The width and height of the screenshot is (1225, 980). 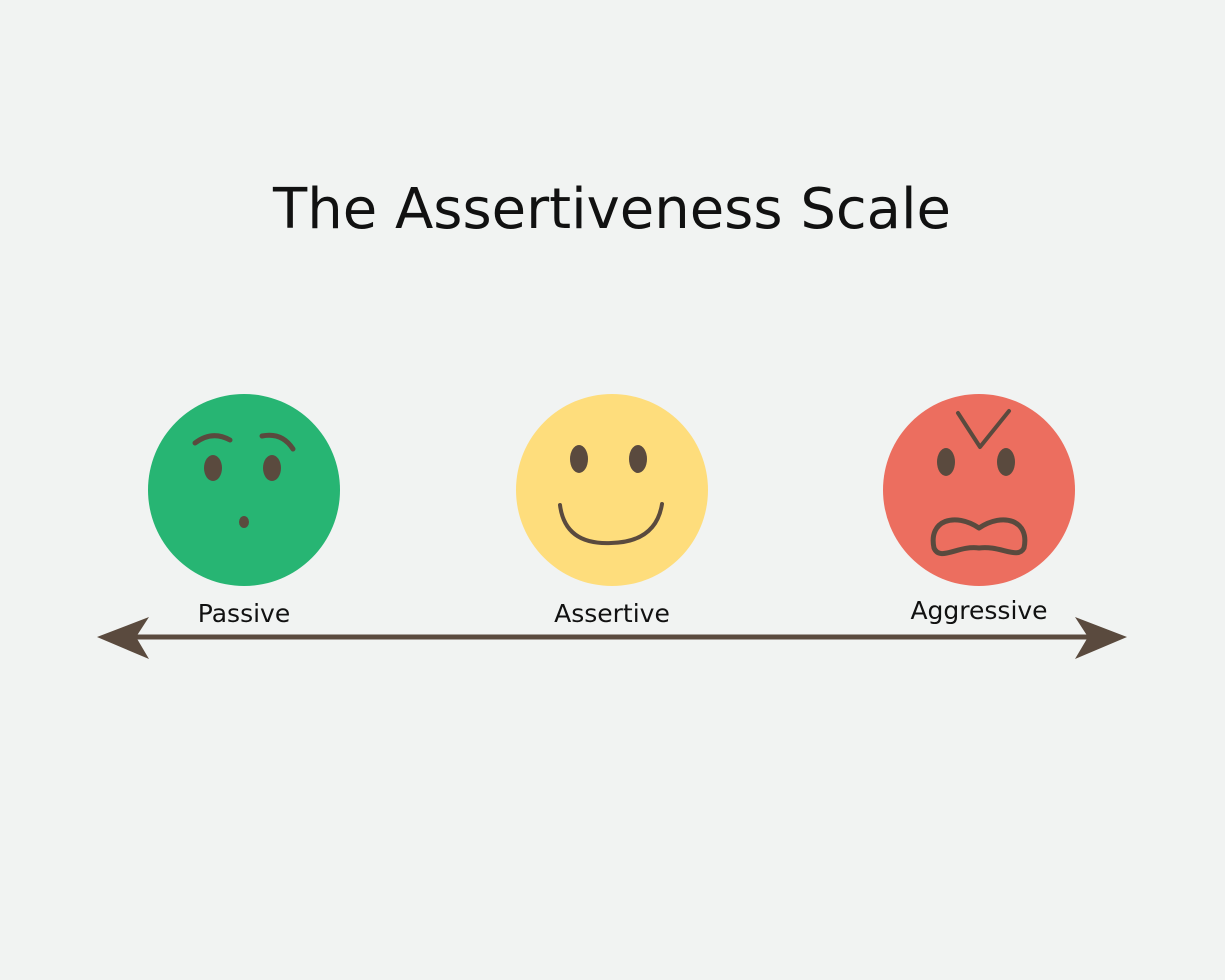 I want to click on diagram-title: The Assertiveness Scale, so click(x=611, y=209).